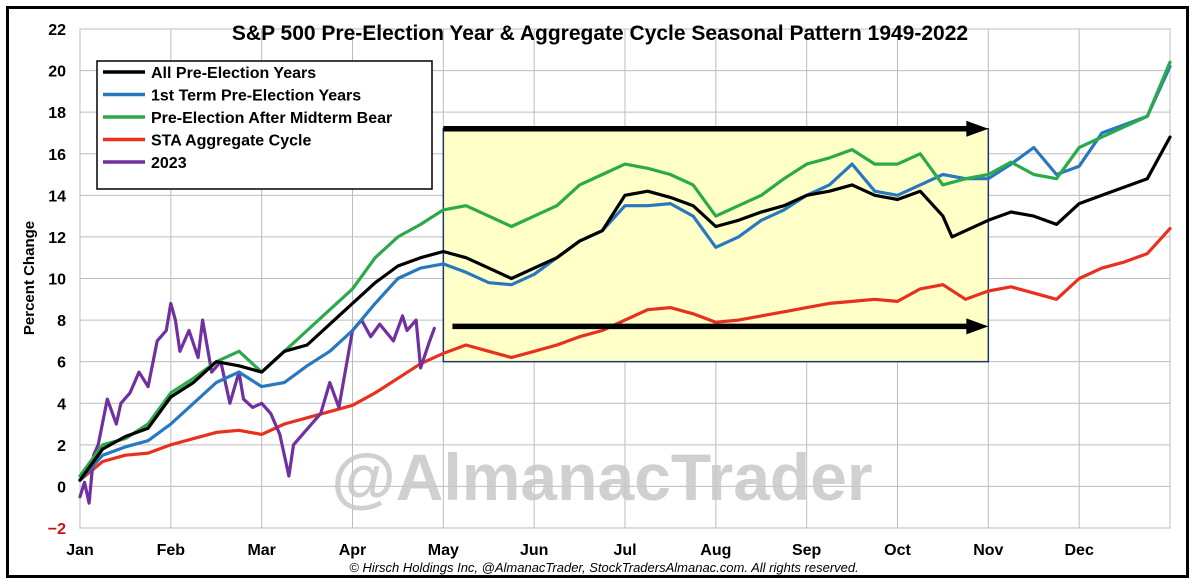  Describe the element at coordinates (61, 404) in the screenshot. I see `y-tick-label: 4` at that location.